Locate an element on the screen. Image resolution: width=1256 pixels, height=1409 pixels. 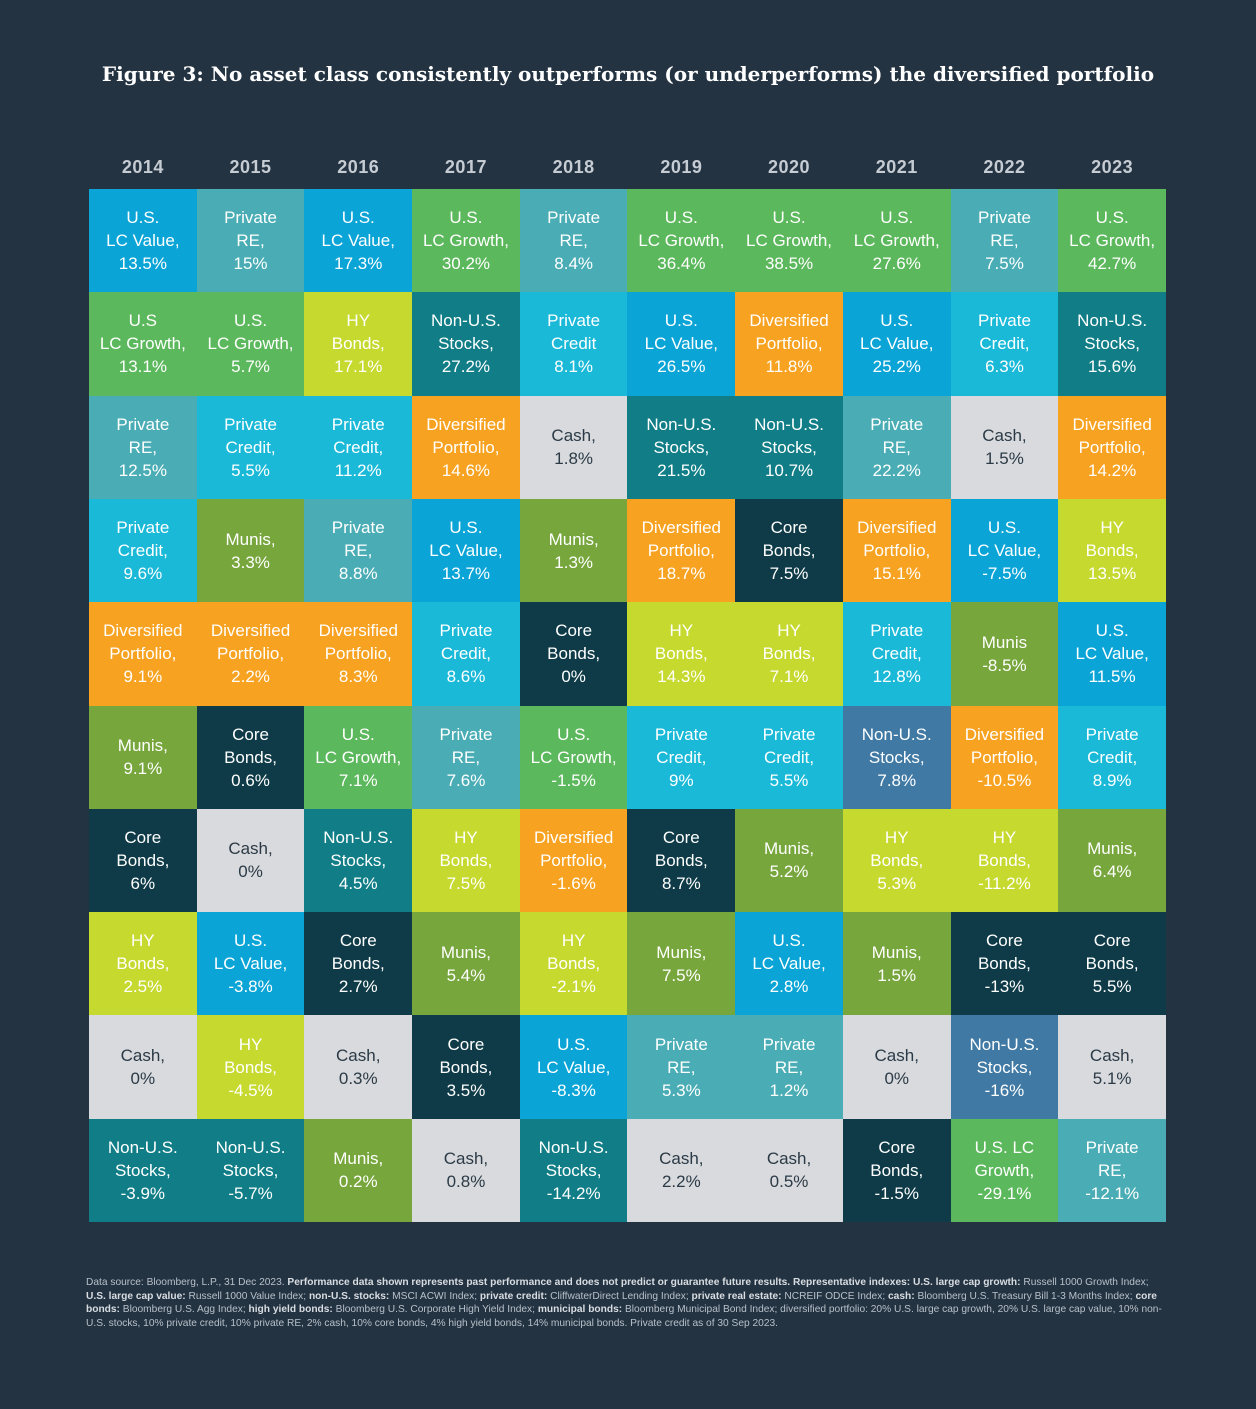
cell-2017-rank-7: HY Bonds, 7.5% is located at coordinates (466, 860).